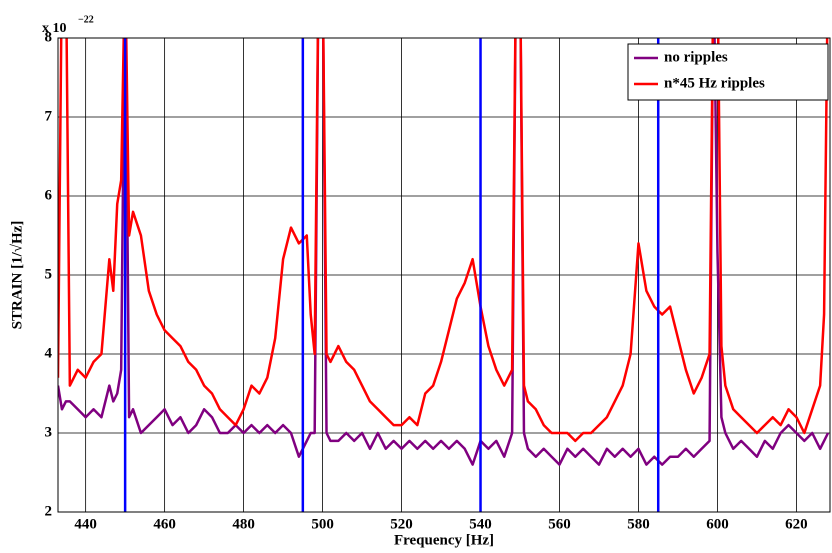 This screenshot has height=553, width=832. I want to click on x-tick-label: 540, so click(480, 524).